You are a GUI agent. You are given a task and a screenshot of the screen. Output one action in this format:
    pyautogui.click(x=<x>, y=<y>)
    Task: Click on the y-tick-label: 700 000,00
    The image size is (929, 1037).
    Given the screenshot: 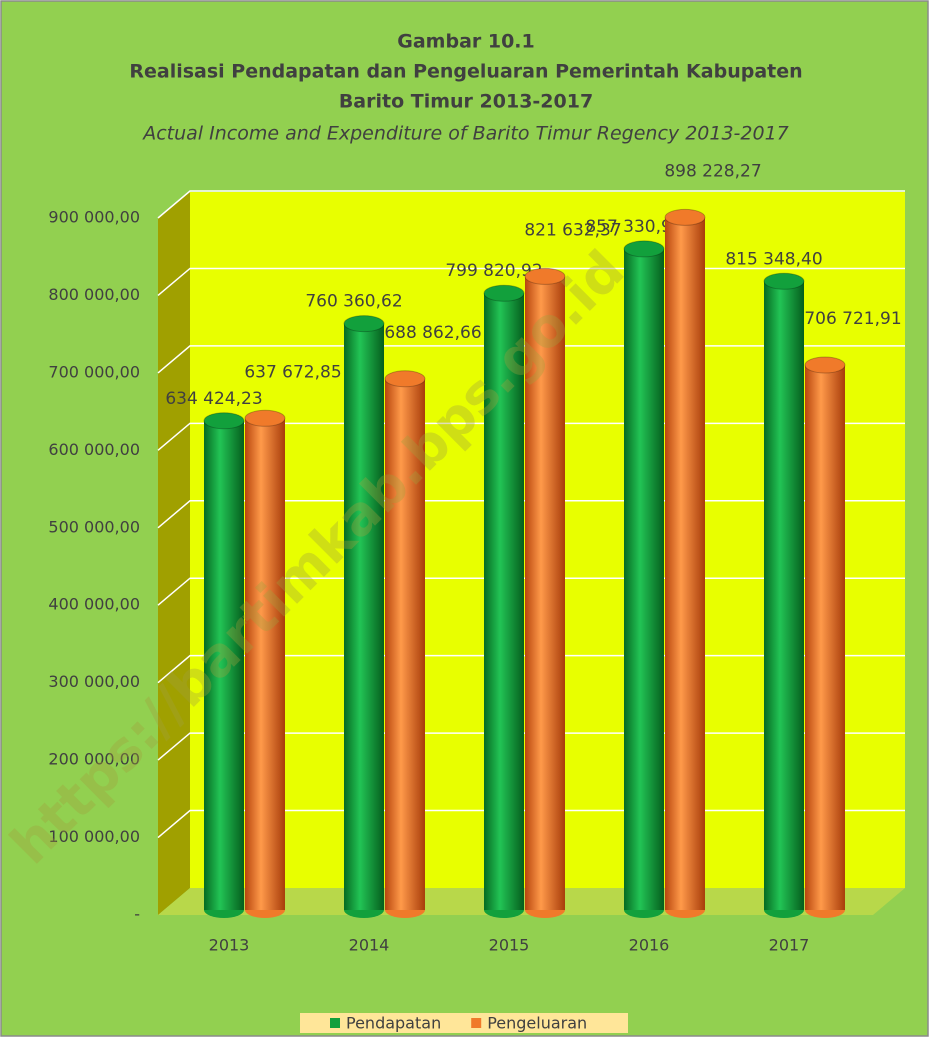 What is the action you would take?
    pyautogui.click(x=94, y=371)
    